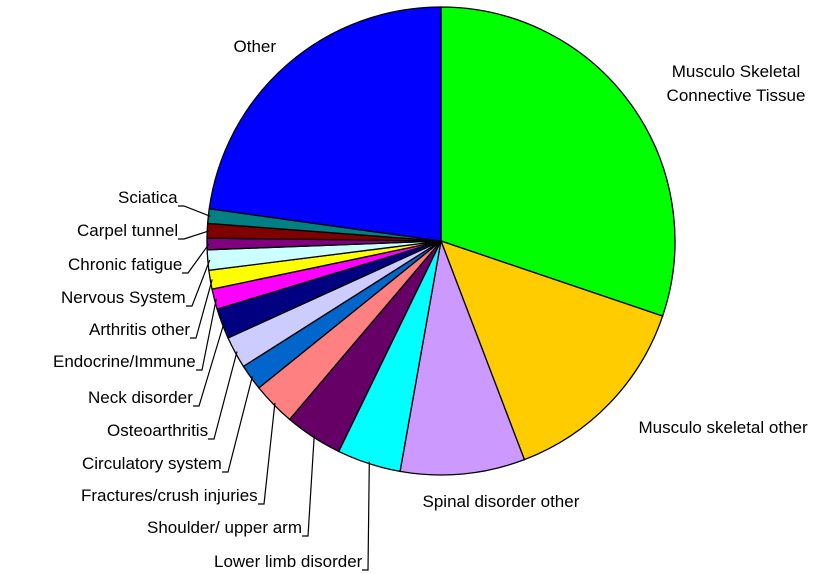 The height and width of the screenshot is (574, 834). Describe the element at coordinates (152, 463) in the screenshot. I see `slice-label: Circulatory system` at that location.